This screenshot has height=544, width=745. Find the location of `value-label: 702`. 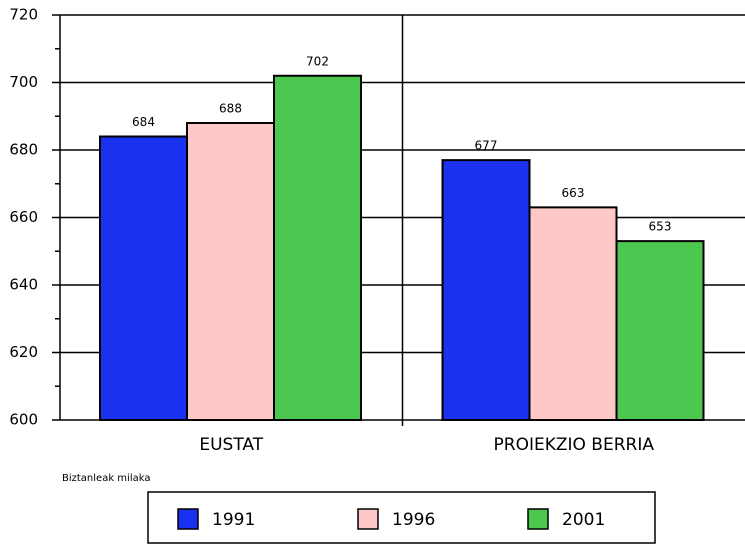

value-label: 702 is located at coordinates (317, 61).